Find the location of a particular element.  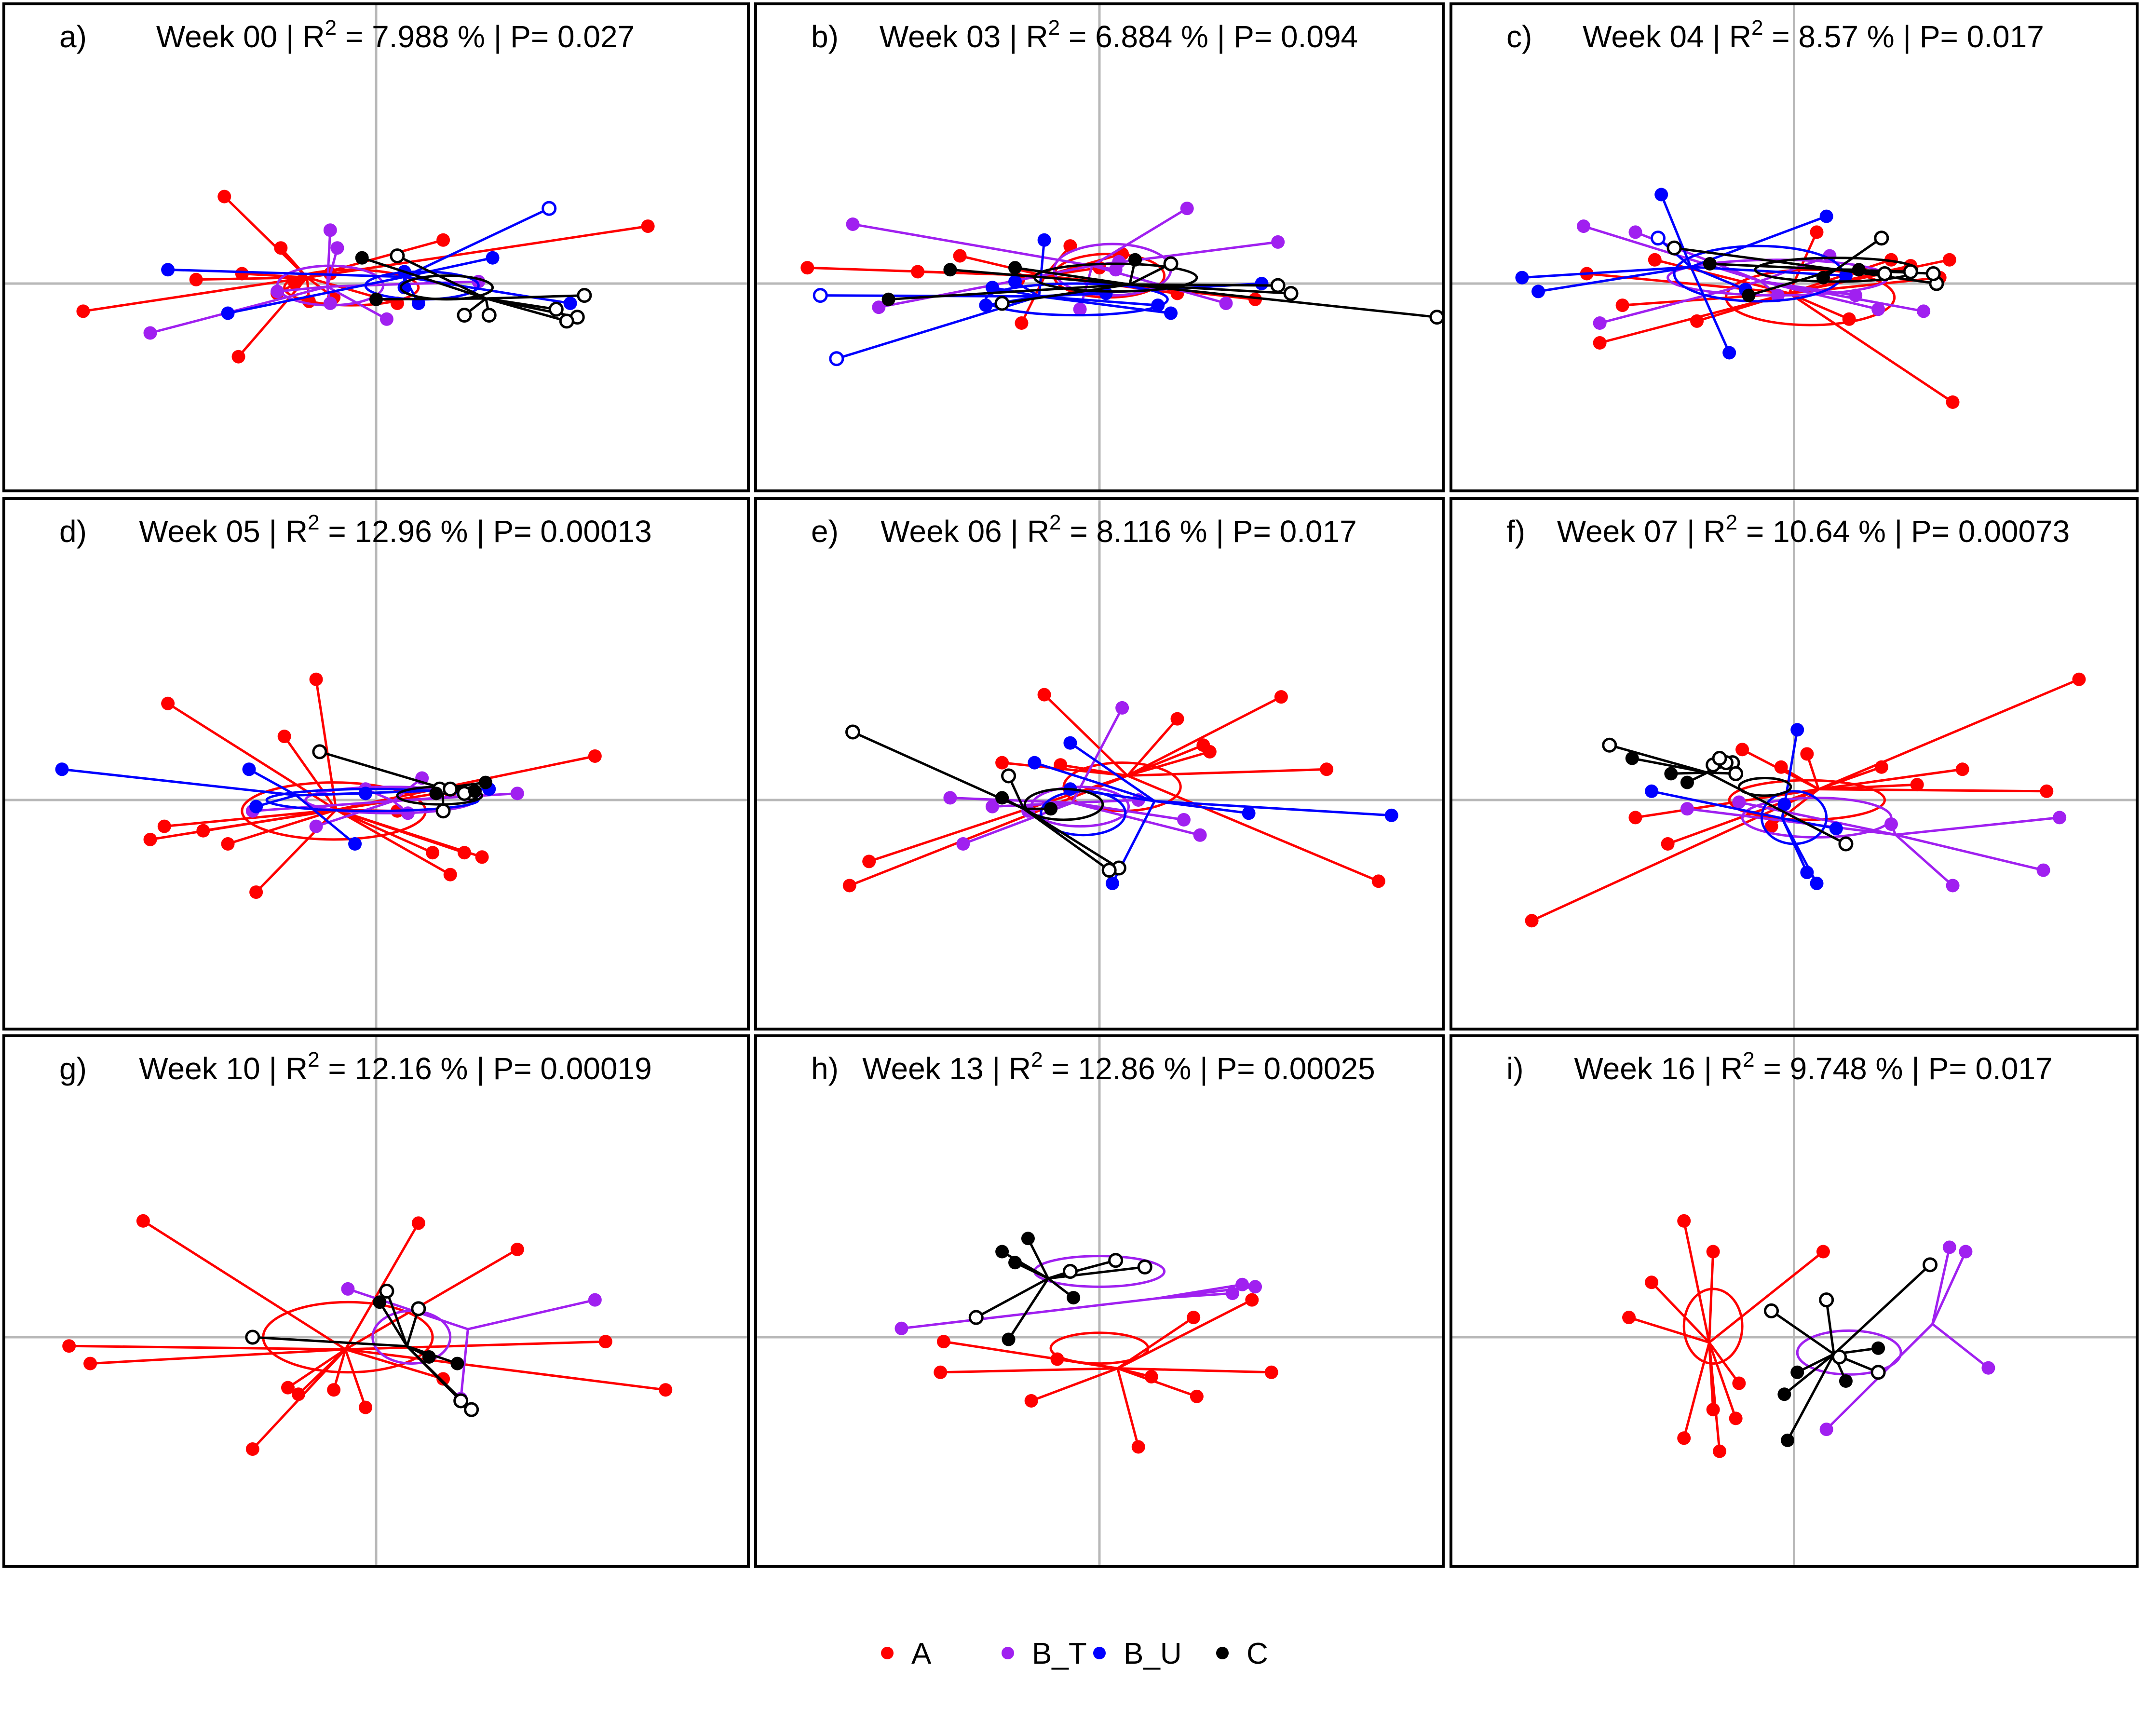

panel-title: Week 06 | R2 = 8.116 % | P= 0.017 is located at coordinates (1119, 530).